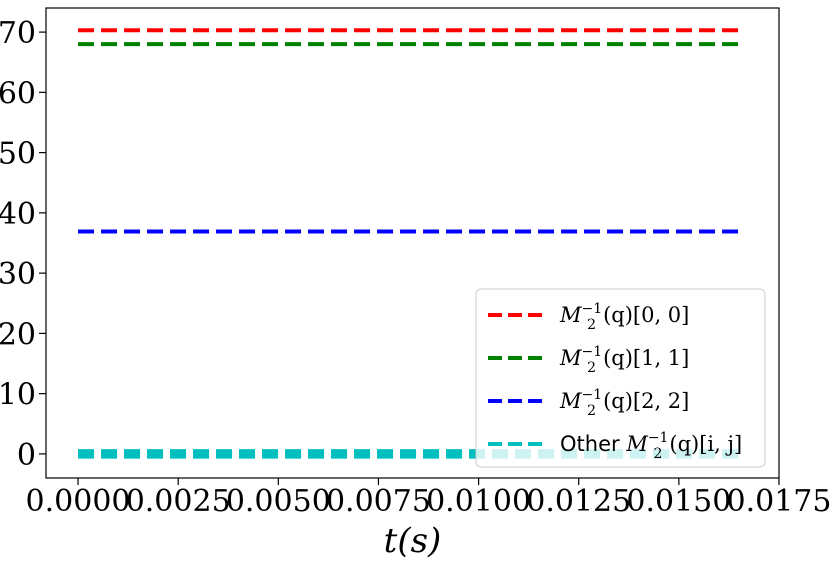 The image size is (831, 565). What do you see at coordinates (624, 403) in the screenshot?
I see `legend-label: M−1 2 (q)[2, 2]` at bounding box center [624, 403].